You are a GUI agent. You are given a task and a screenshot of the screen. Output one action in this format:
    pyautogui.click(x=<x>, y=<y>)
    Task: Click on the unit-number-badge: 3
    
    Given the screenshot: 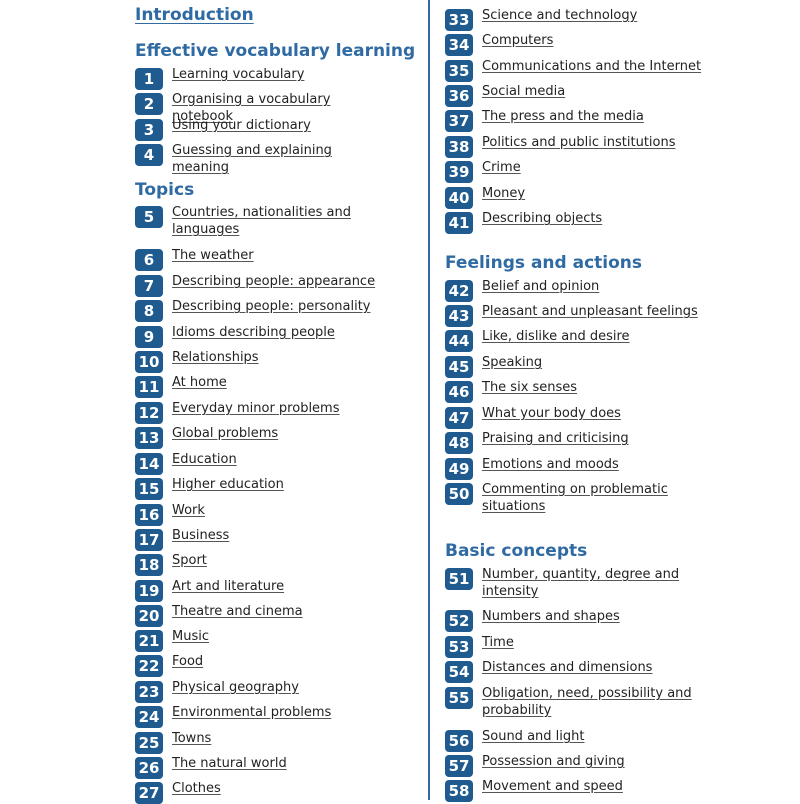 What is the action you would take?
    pyautogui.click(x=149, y=130)
    